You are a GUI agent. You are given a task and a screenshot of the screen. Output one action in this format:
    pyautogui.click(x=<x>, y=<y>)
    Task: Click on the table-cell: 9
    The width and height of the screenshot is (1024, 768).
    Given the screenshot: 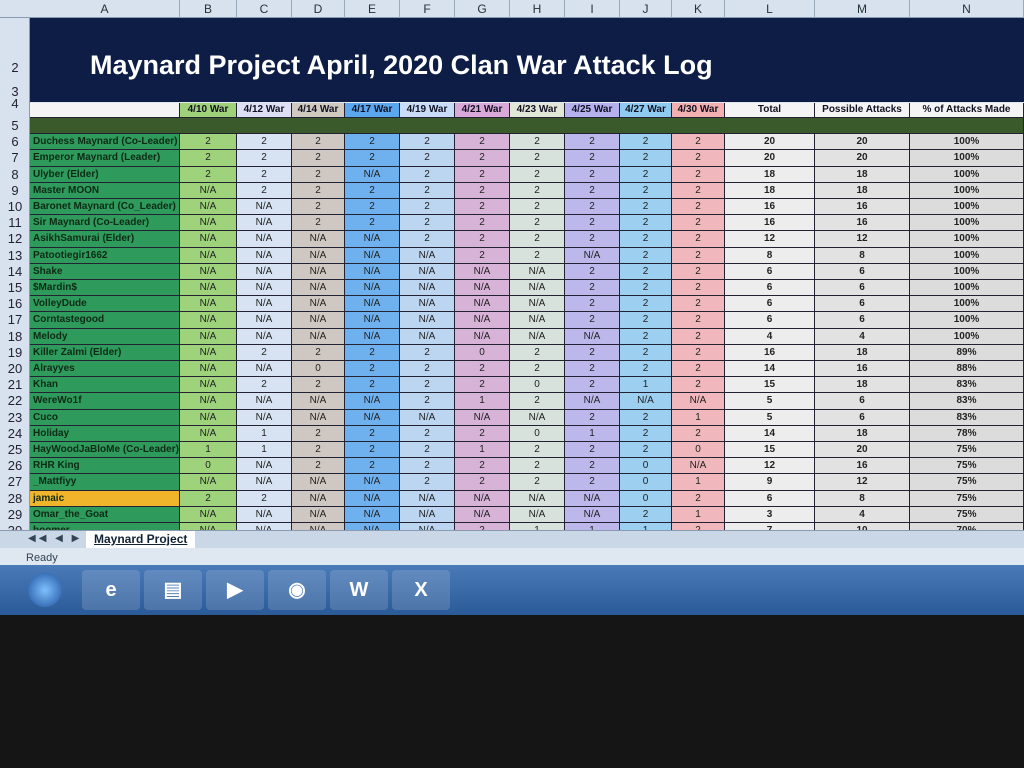 What is the action you would take?
    pyautogui.click(x=770, y=482)
    